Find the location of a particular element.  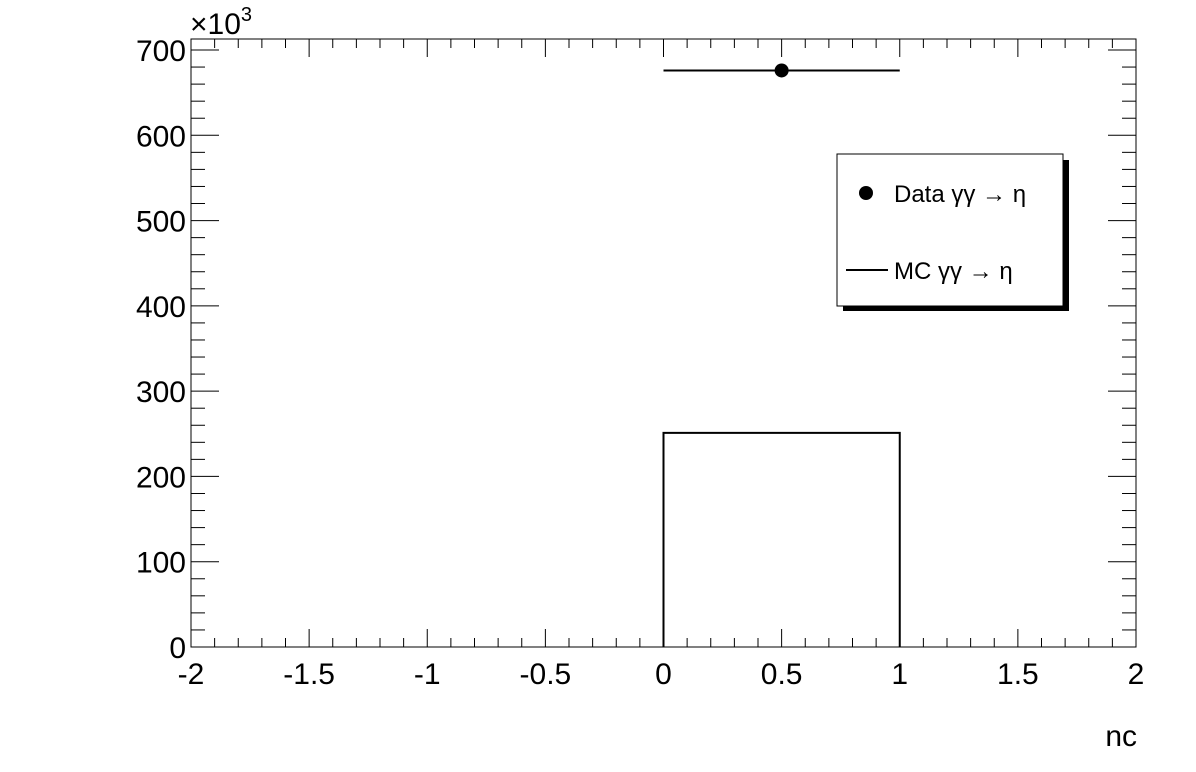

y-tick-label: 100 is located at coordinates (161, 563).